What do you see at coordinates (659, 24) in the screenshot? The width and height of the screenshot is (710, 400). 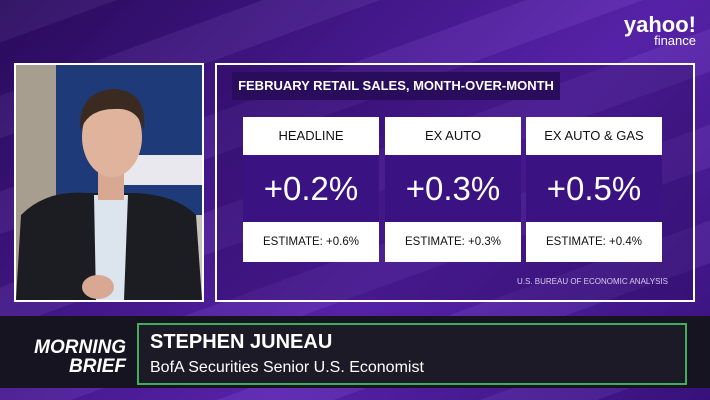 I see `brand-name: yahoo!` at bounding box center [659, 24].